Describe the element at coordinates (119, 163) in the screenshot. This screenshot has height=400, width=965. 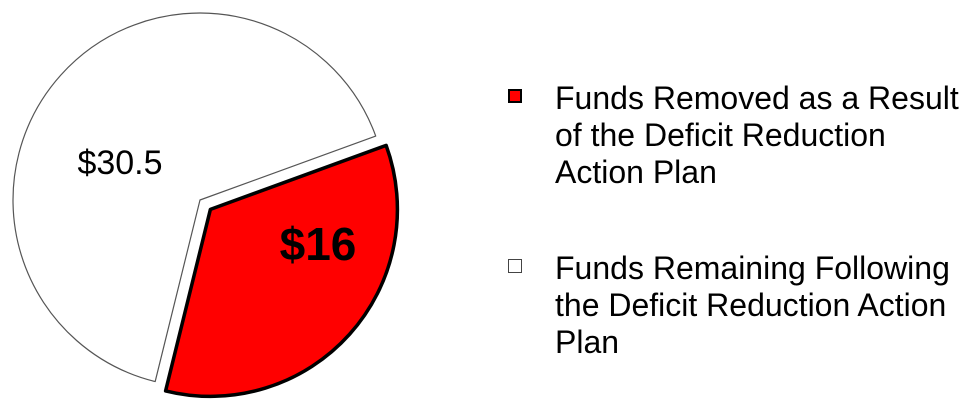
I see `slice-label: $30.5` at that location.